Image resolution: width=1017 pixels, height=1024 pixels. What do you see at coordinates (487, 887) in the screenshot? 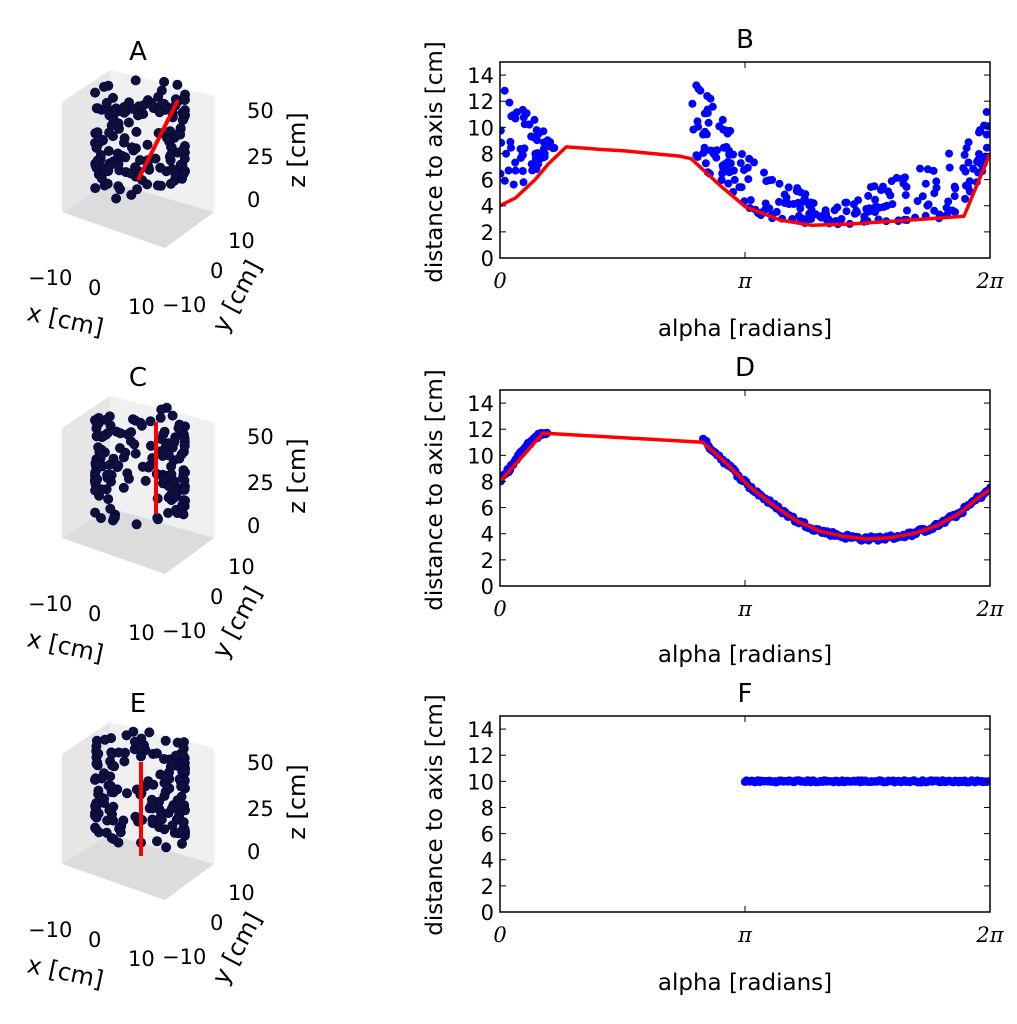
I see `y-tick-label: 2` at bounding box center [487, 887].